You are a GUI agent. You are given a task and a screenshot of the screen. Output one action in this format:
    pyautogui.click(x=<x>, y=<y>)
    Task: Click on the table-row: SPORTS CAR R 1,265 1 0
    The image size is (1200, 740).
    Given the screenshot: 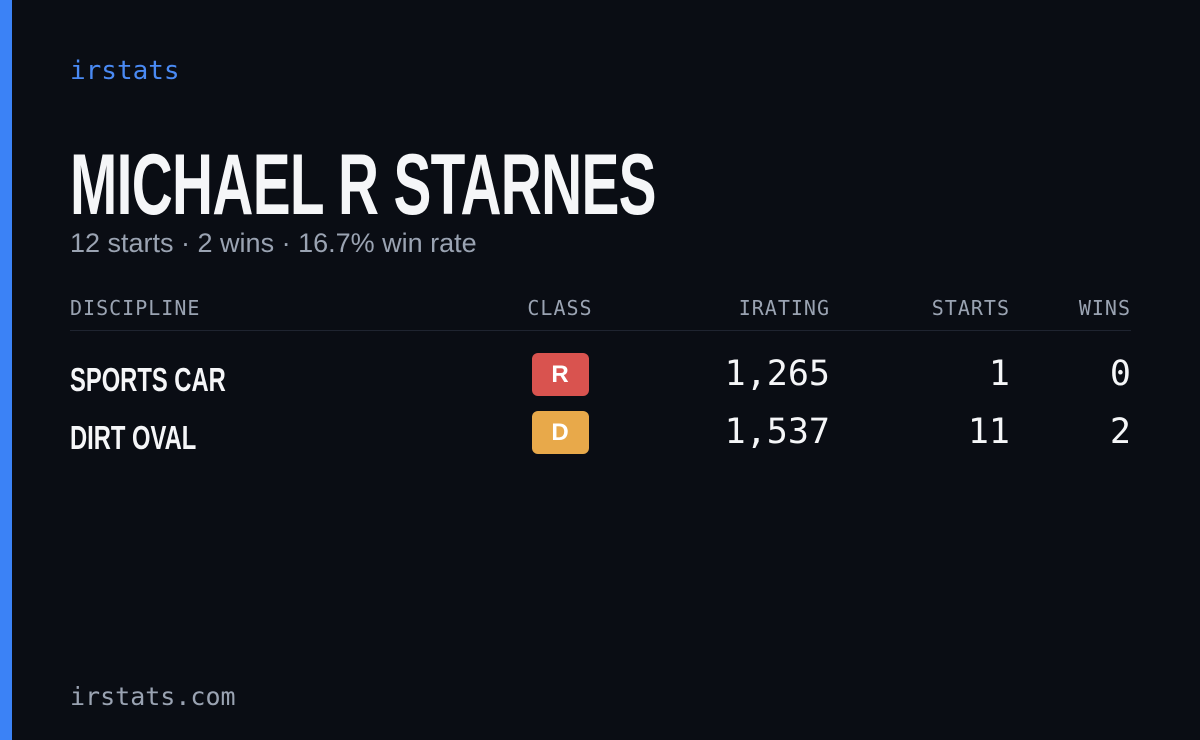 What is the action you would take?
    pyautogui.click(x=600, y=367)
    